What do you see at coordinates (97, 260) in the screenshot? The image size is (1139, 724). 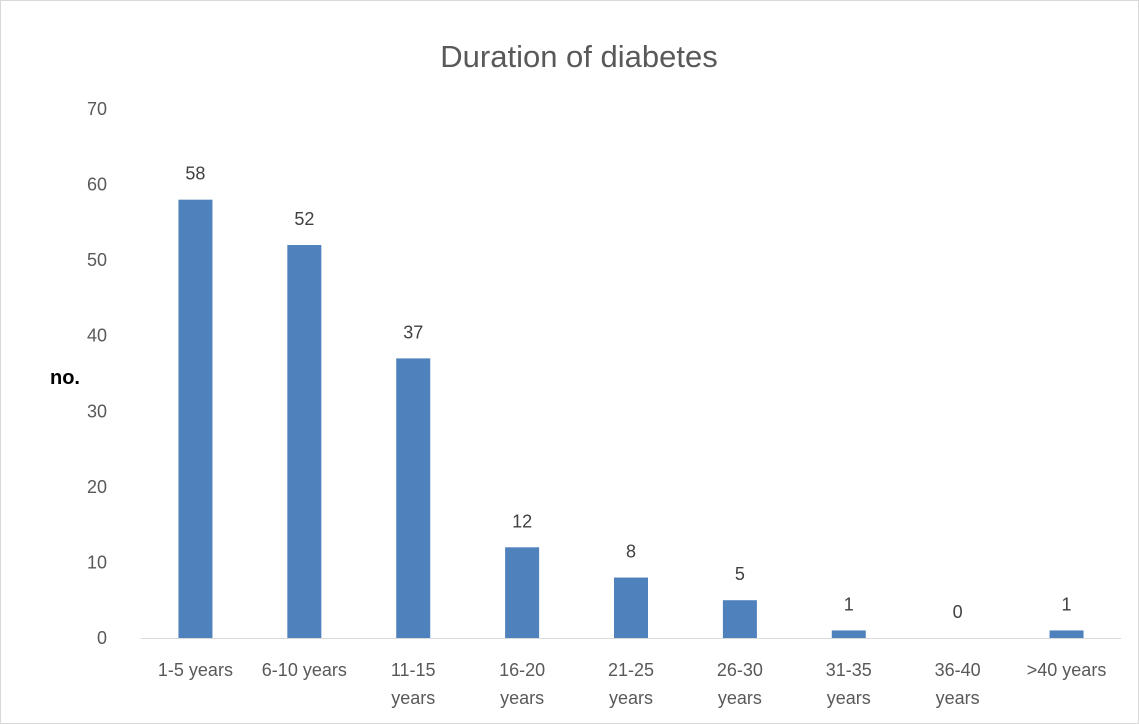 I see `y-tick-label: 50` at bounding box center [97, 260].